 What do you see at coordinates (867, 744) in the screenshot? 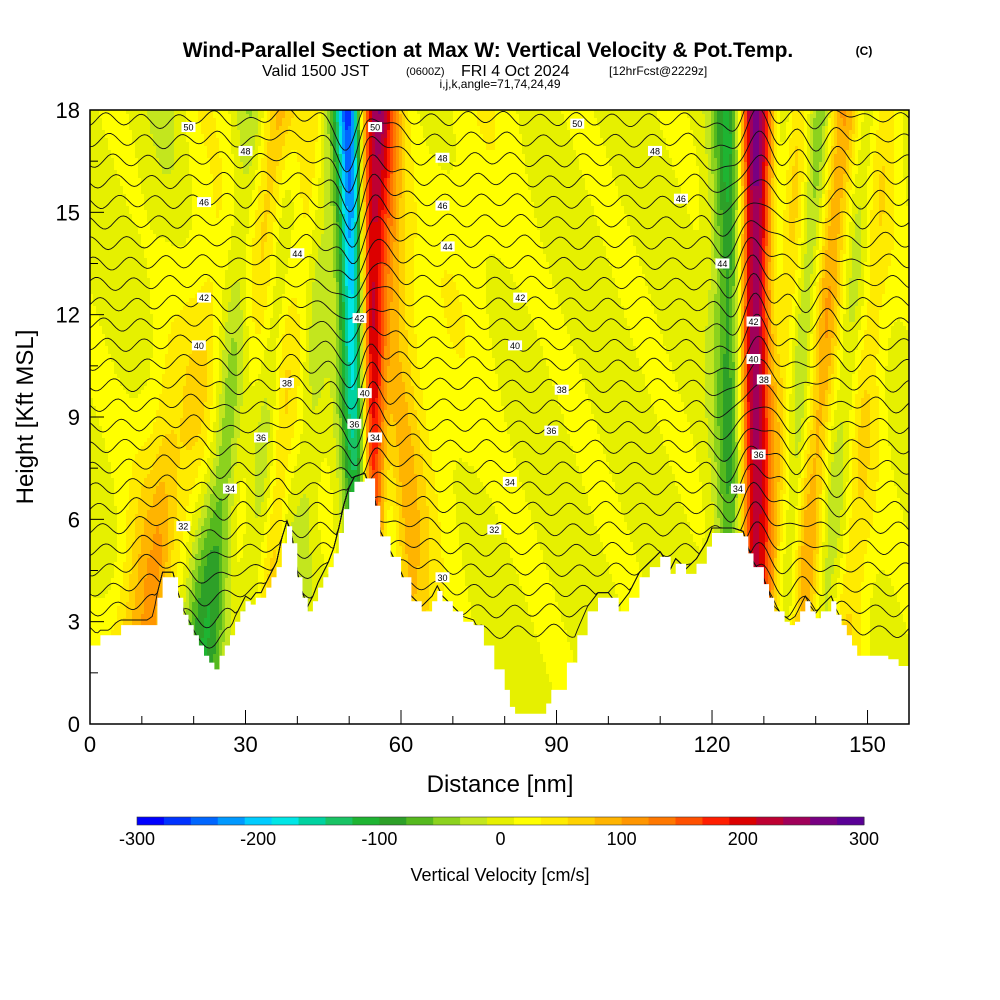
I see `x-tick-label: 150` at bounding box center [867, 744].